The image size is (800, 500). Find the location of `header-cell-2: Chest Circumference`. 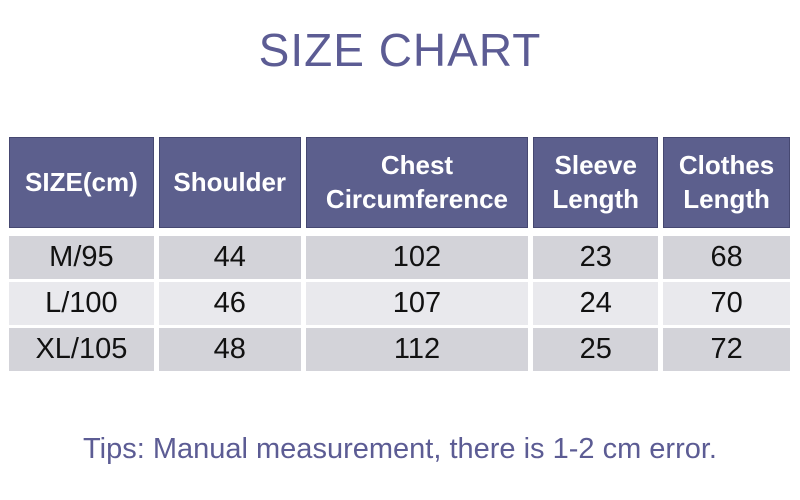

header-cell-2: Chest Circumference is located at coordinates (417, 182).